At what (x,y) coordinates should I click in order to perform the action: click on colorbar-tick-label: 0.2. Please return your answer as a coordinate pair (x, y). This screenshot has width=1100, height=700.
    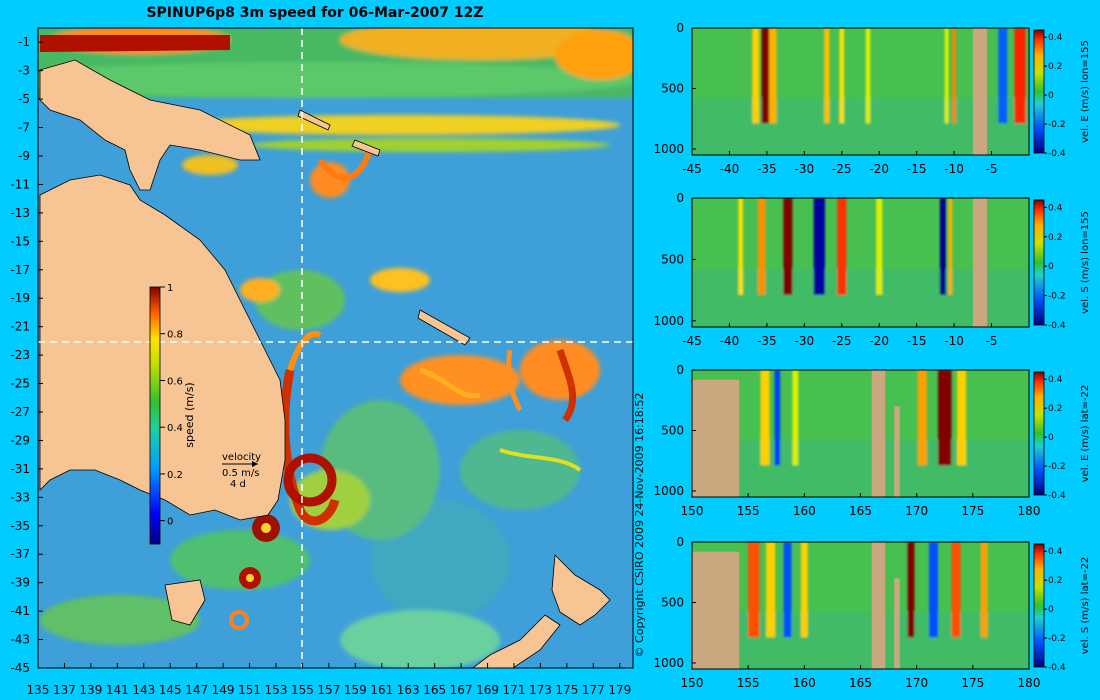
    Looking at the image, I should click on (175, 475).